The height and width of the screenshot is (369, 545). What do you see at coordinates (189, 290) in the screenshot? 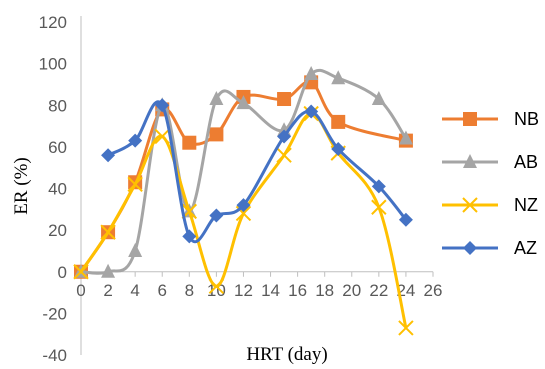
I see `x-tick-label: 8` at bounding box center [189, 290].